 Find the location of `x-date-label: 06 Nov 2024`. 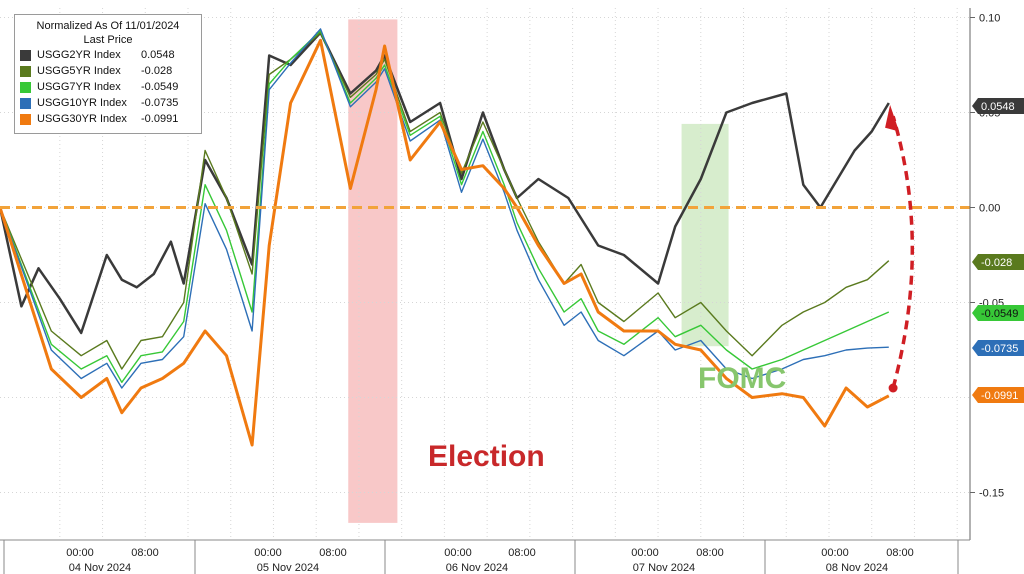

x-date-label: 06 Nov 2024 is located at coordinates (477, 568).